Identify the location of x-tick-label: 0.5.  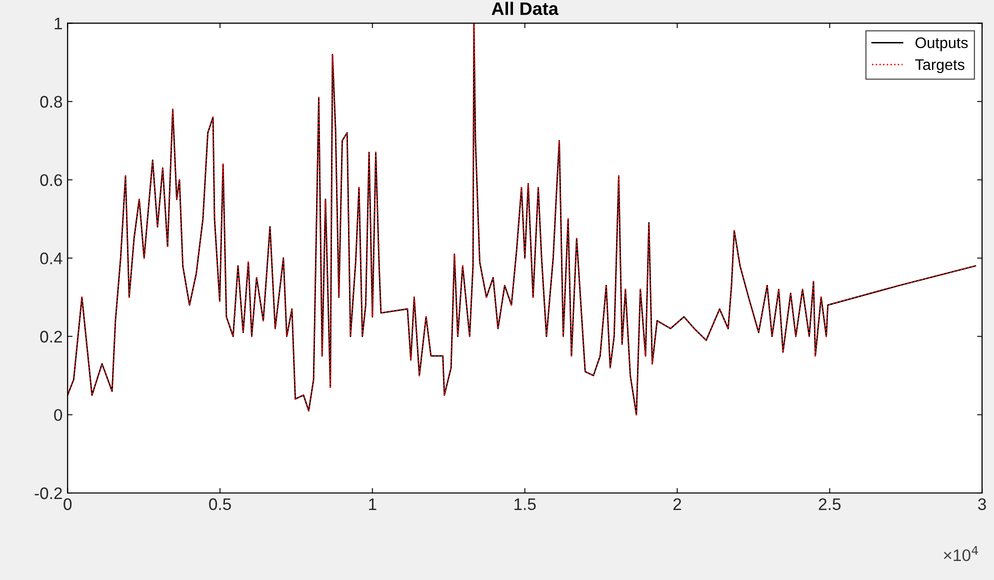
(220, 504).